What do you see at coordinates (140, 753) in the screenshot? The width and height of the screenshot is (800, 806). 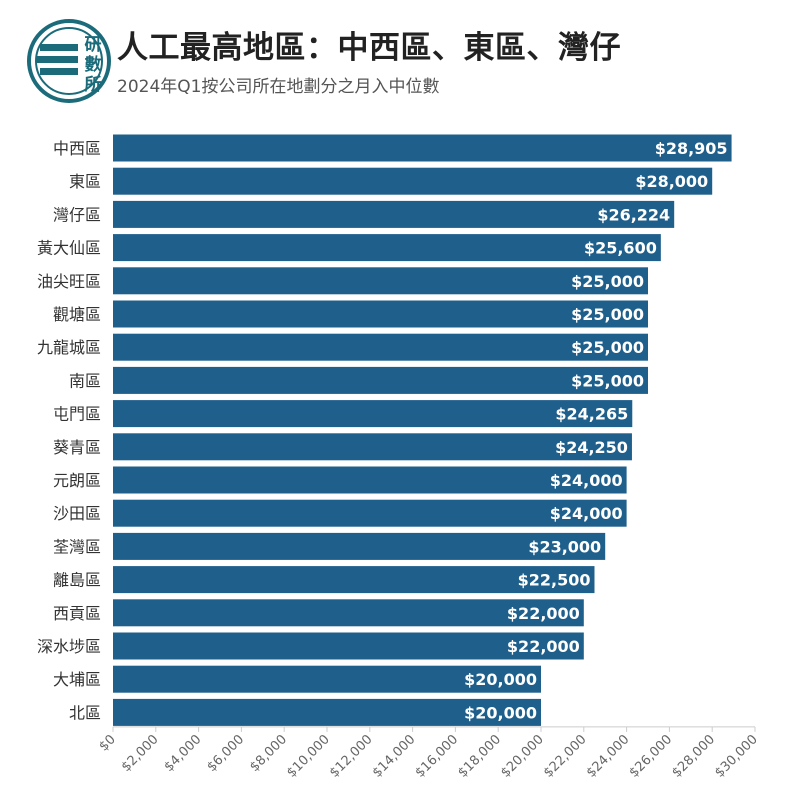 I see `x-tick-label: $2,000` at bounding box center [140, 753].